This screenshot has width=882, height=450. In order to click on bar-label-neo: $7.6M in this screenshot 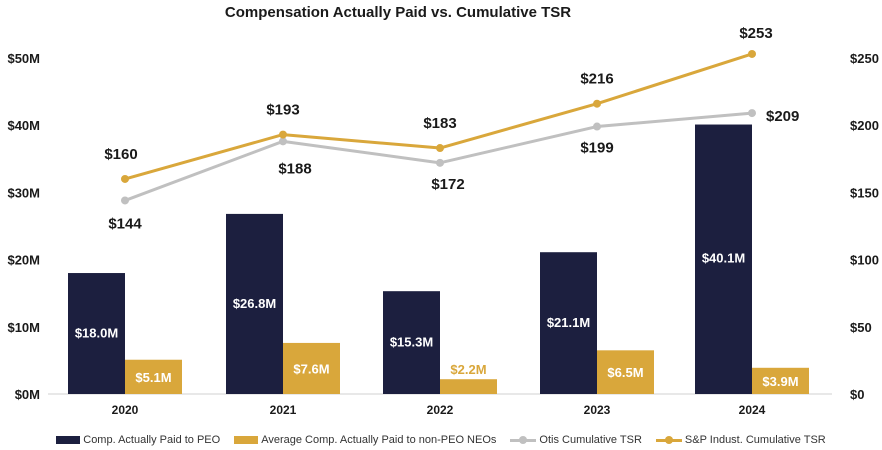, I will do `click(311, 368)`.